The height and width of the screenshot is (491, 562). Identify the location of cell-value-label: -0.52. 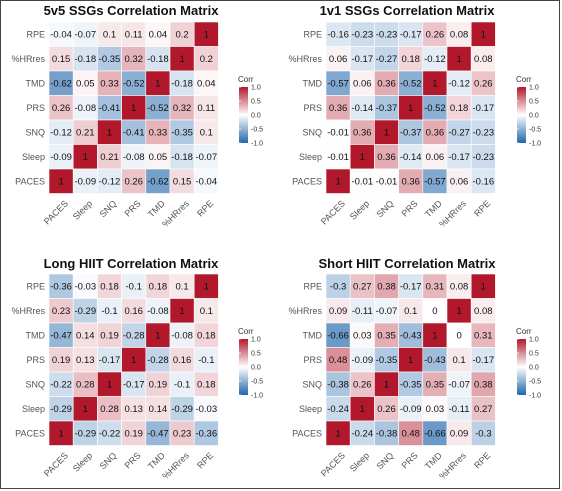
(134, 84).